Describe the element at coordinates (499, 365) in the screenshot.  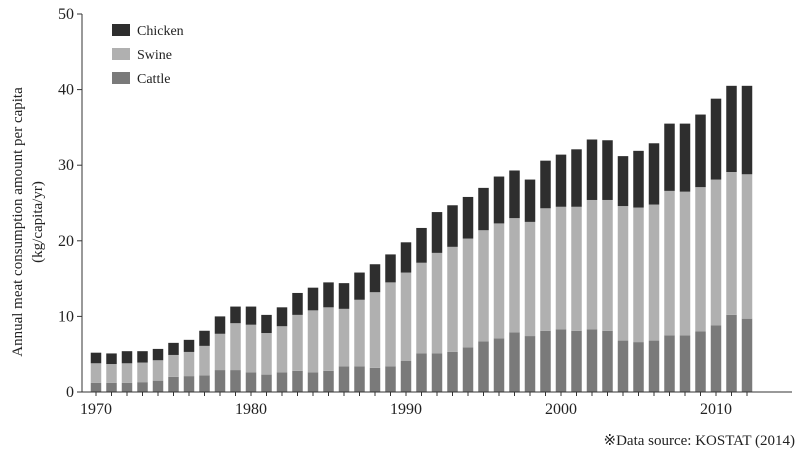
I see `bar-cattle-1996` at that location.